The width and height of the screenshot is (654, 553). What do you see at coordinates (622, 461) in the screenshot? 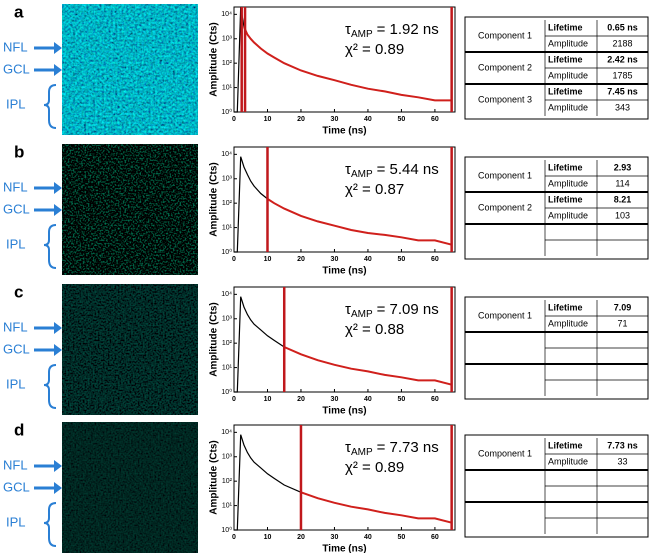
I see `field-value: 33` at bounding box center [622, 461].